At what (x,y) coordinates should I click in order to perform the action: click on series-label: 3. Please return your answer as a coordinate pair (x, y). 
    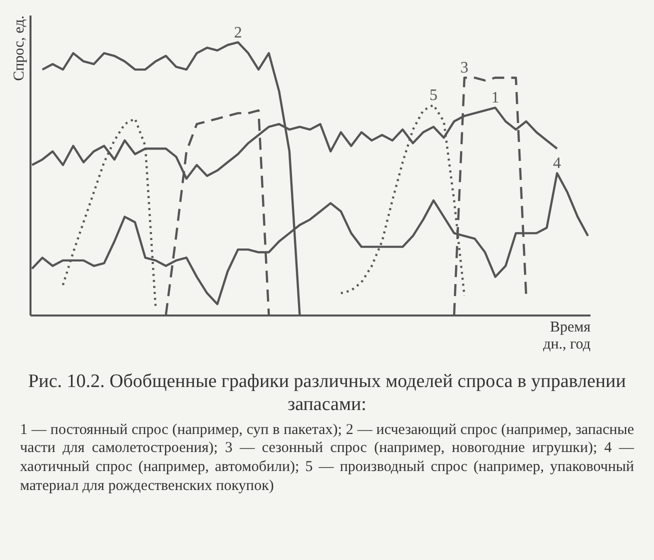
    Looking at the image, I should click on (464, 68).